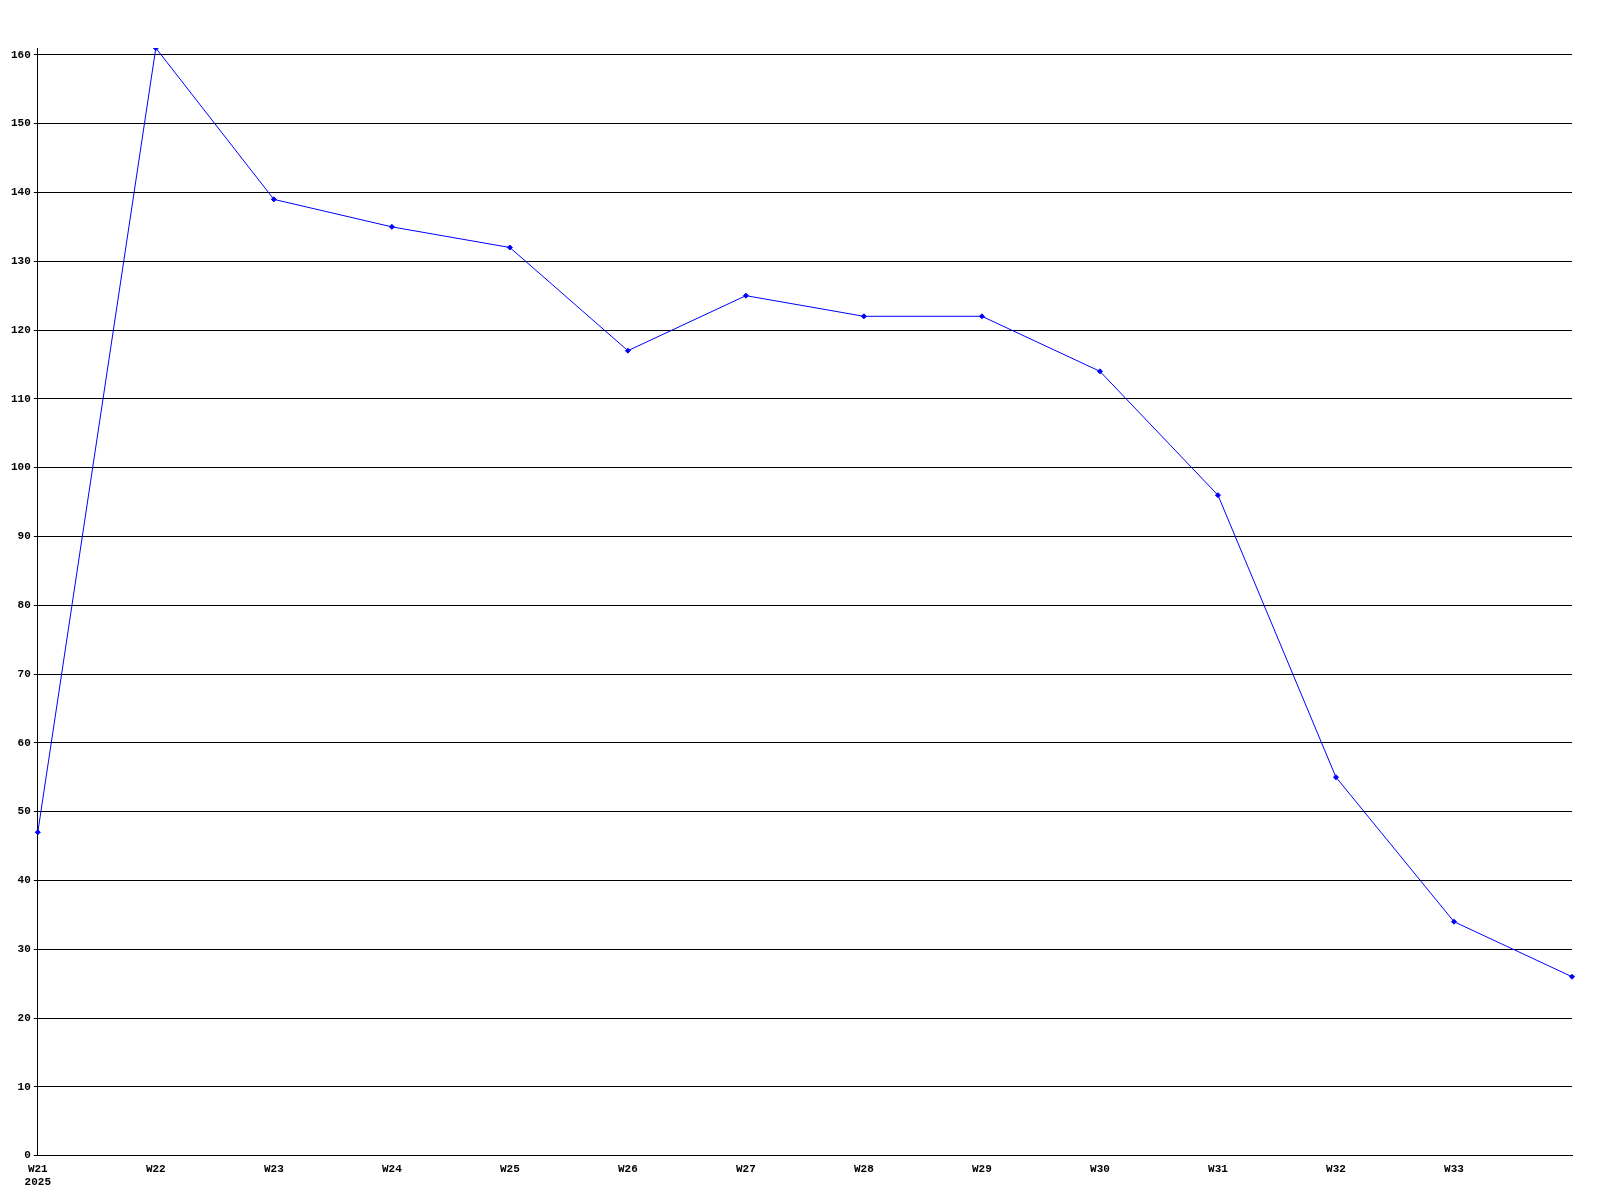 This screenshot has width=1600, height=1200. I want to click on x-tick-label: W33, so click(1454, 1168).